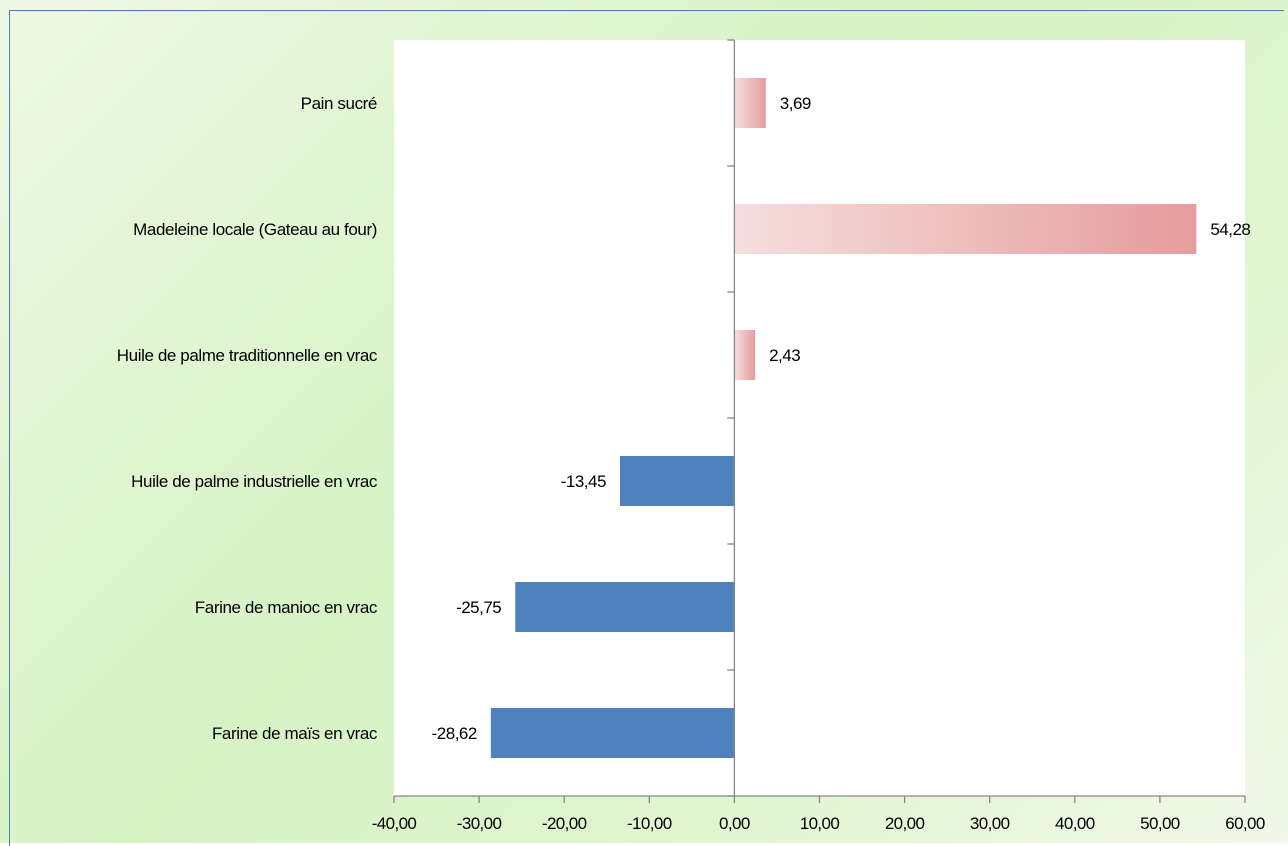  What do you see at coordinates (286, 607) in the screenshot?
I see `category-label: Farine de manioc en vrac` at bounding box center [286, 607].